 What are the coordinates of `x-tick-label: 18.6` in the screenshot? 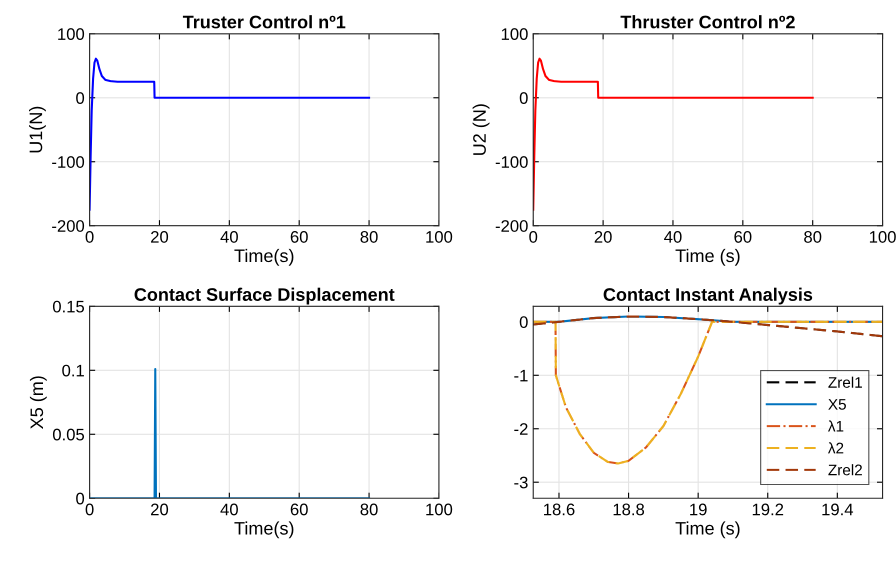 It's located at (559, 510).